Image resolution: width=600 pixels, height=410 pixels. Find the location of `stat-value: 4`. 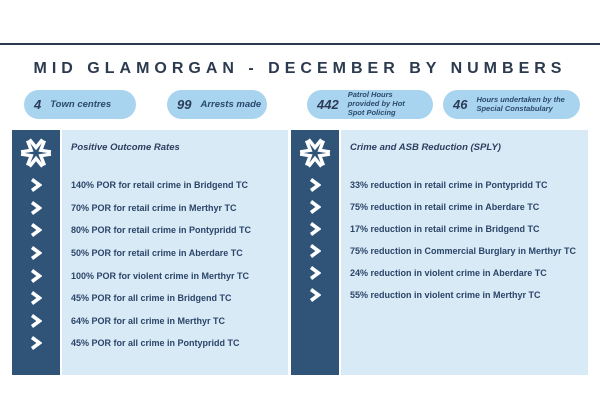

stat-value: 4 is located at coordinates (38, 104).